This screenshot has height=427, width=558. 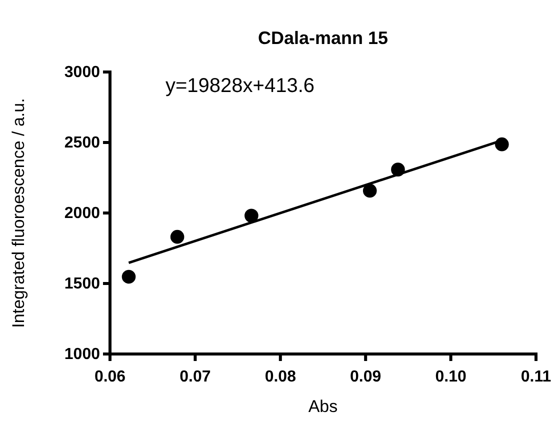 I want to click on x-tick-label: 0.06, so click(x=110, y=377).